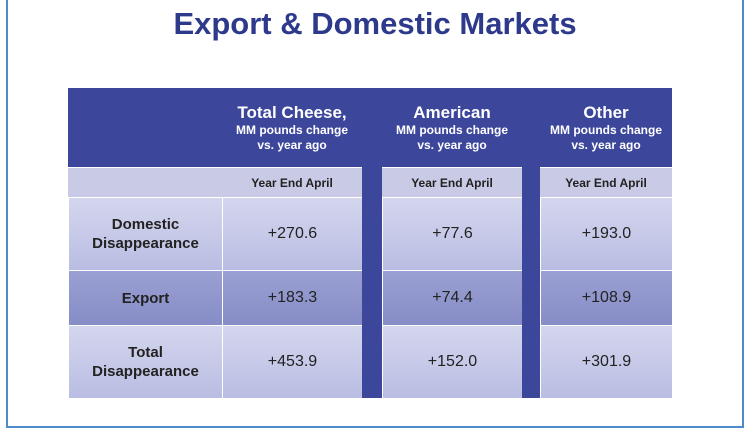 This screenshot has width=750, height=430. What do you see at coordinates (452, 233) in the screenshot?
I see `table-cell: +77.6` at bounding box center [452, 233].